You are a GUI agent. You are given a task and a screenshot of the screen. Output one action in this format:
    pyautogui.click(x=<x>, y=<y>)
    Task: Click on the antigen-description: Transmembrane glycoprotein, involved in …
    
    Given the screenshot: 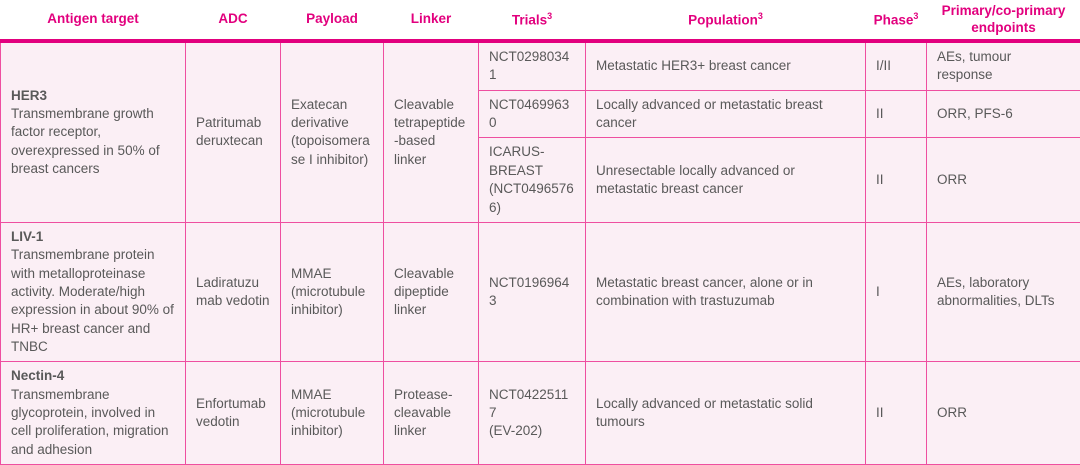 What is the action you would take?
    pyautogui.click(x=90, y=421)
    